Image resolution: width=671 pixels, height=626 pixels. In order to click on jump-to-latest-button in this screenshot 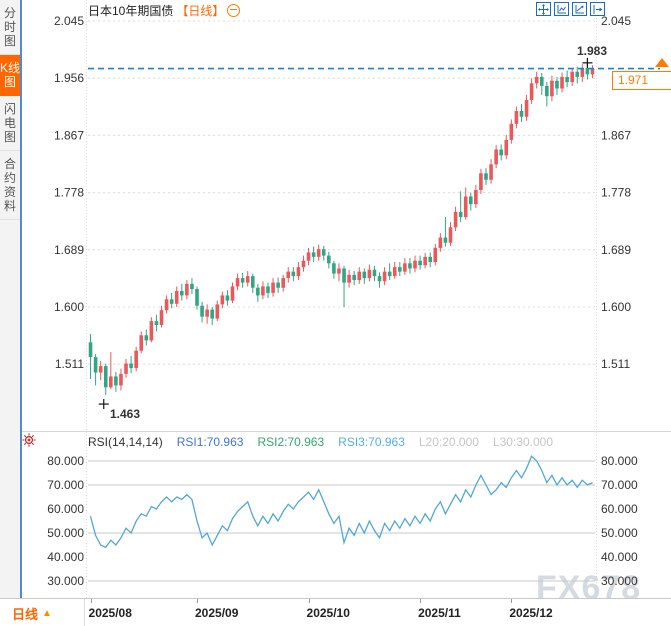, I will do `click(597, 9)`.